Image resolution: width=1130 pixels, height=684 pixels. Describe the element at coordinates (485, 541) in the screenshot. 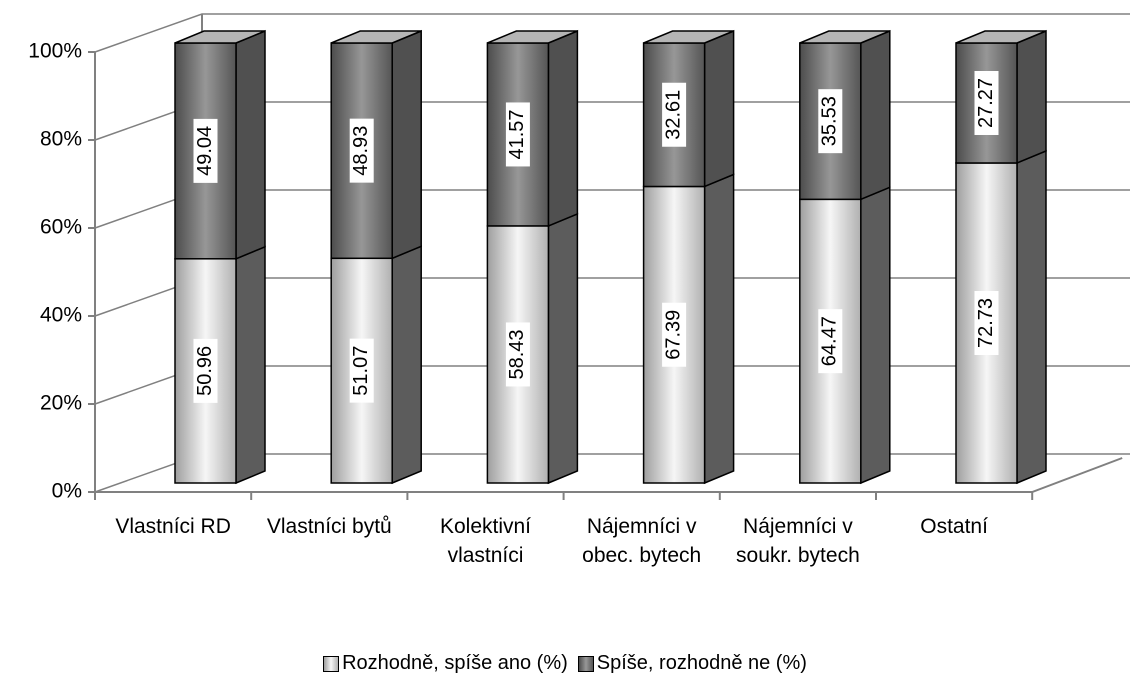

I see `x-tick-label: Kolektivní vlastníci` at that location.